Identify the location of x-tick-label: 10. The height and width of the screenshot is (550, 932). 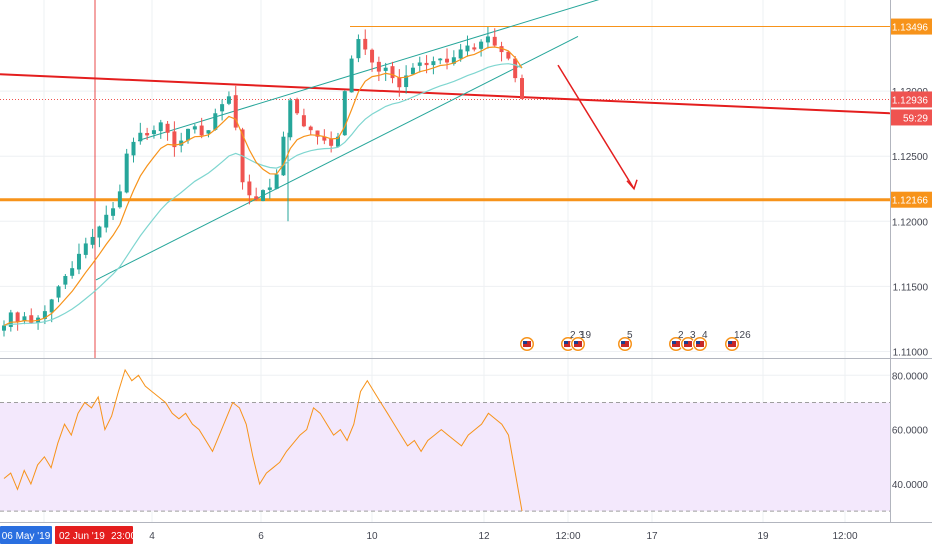
(372, 536).